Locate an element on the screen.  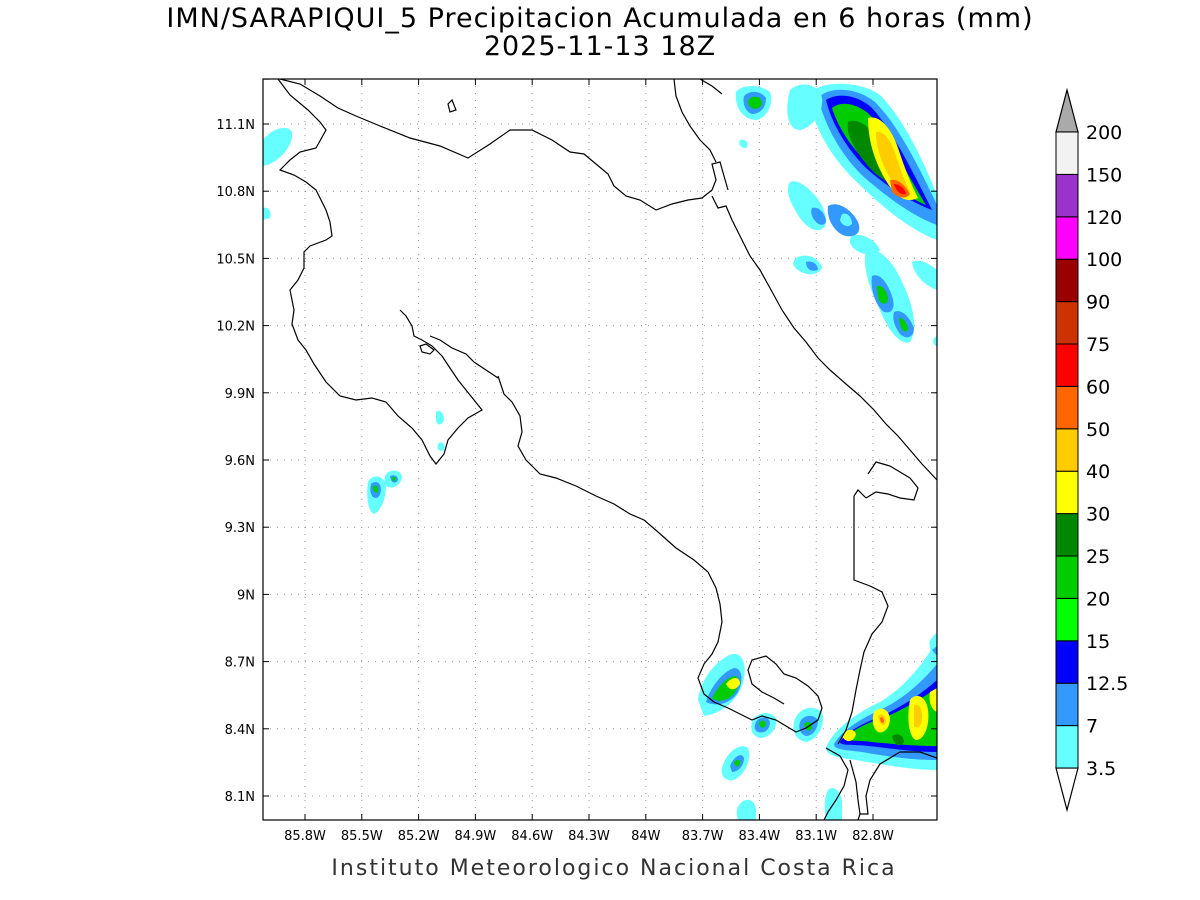
chart-subtitle: 2025-11-13 18Z is located at coordinates (600, 46).